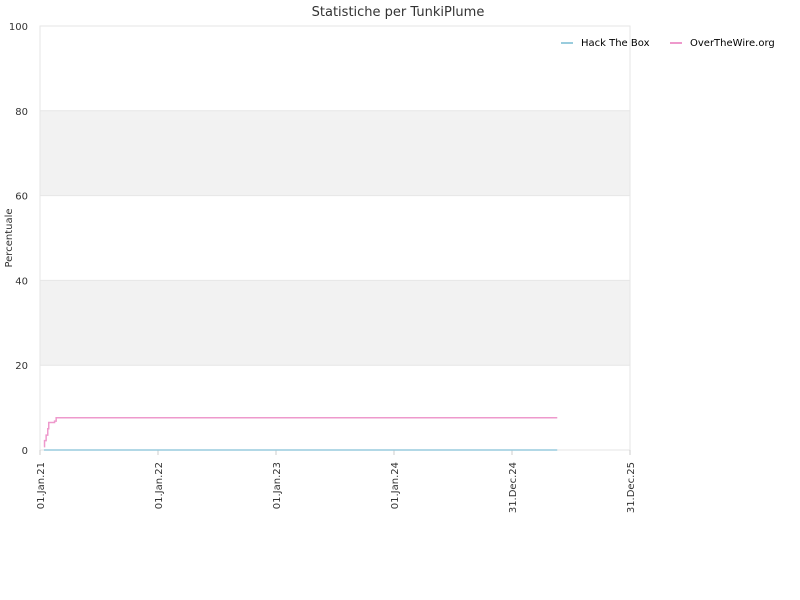 The width and height of the screenshot is (800, 600). I want to click on y-tick-label: 20, so click(21, 366).